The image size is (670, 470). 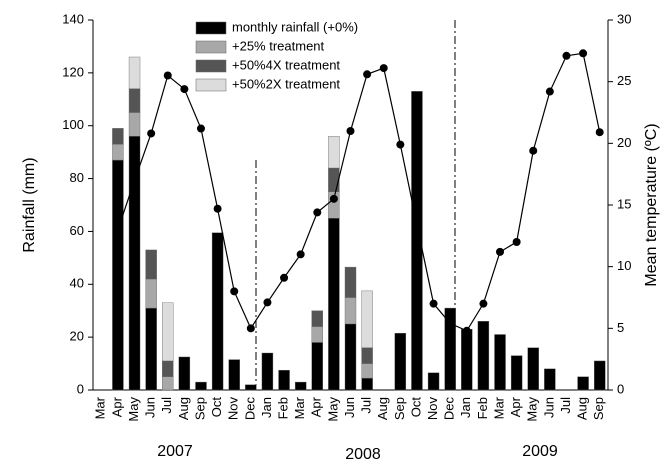 What do you see at coordinates (77, 230) in the screenshot?
I see `y-tick-label: 60` at bounding box center [77, 230].